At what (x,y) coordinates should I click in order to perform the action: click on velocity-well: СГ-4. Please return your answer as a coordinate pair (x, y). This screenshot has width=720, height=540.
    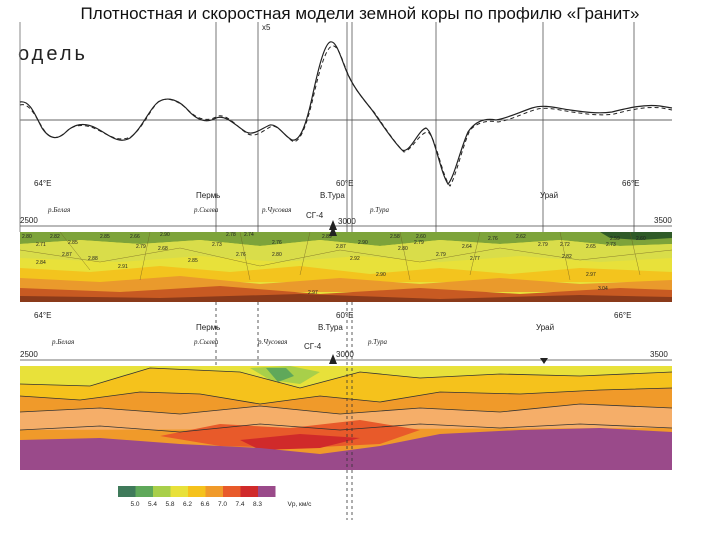
    Looking at the image, I should click on (313, 346).